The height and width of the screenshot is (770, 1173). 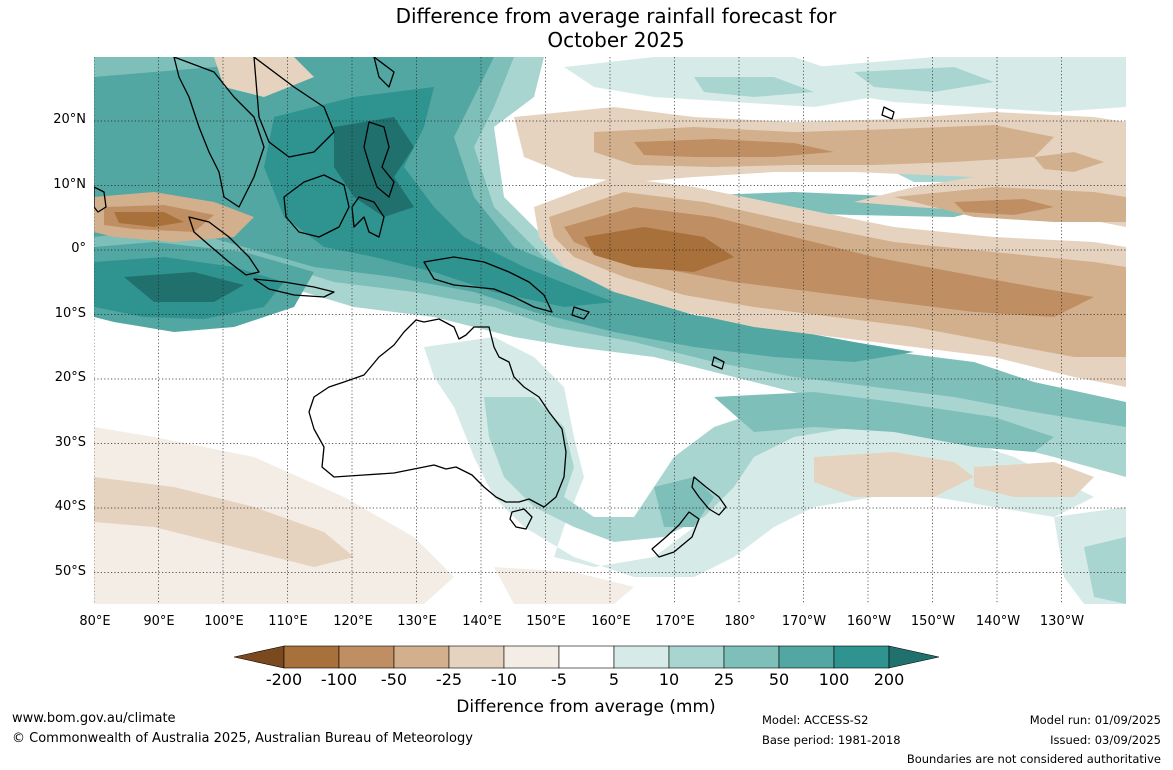 I want to click on colorbar-tick-label: 25, so click(x=724, y=679).